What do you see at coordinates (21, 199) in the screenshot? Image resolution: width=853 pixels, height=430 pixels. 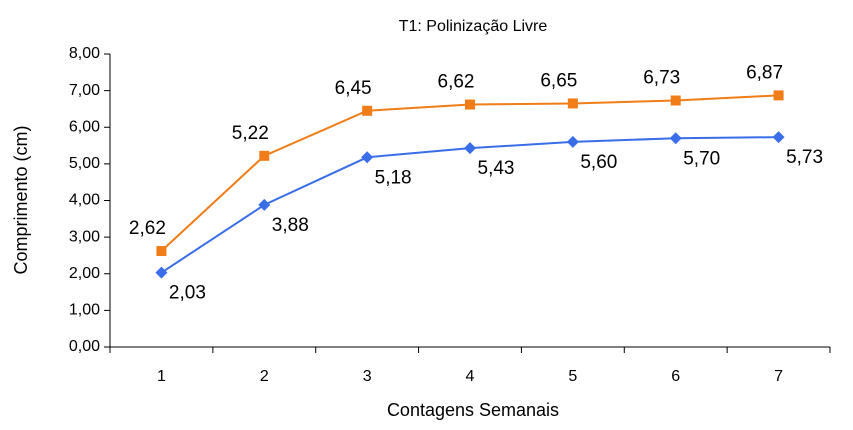 I see `y-axis-label: Comprimento (cm)` at bounding box center [21, 199].